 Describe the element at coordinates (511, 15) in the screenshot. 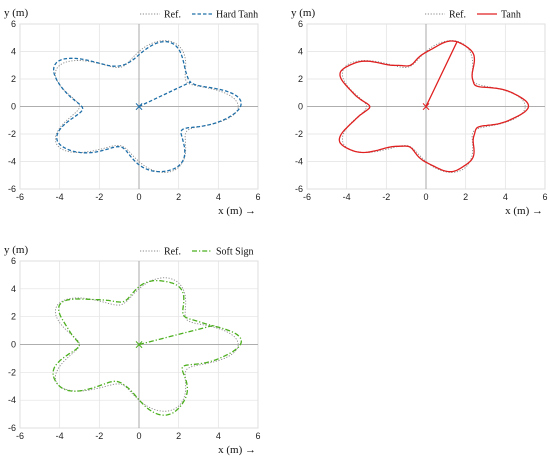

I see `legend-label: Tanh` at that location.